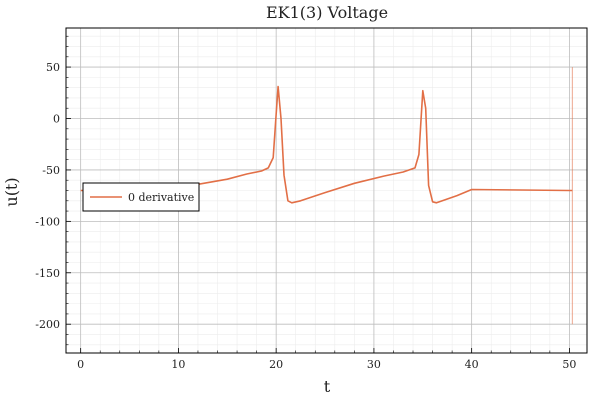  What do you see at coordinates (47, 221) in the screenshot?
I see `y-tick-label: -100` at bounding box center [47, 221].